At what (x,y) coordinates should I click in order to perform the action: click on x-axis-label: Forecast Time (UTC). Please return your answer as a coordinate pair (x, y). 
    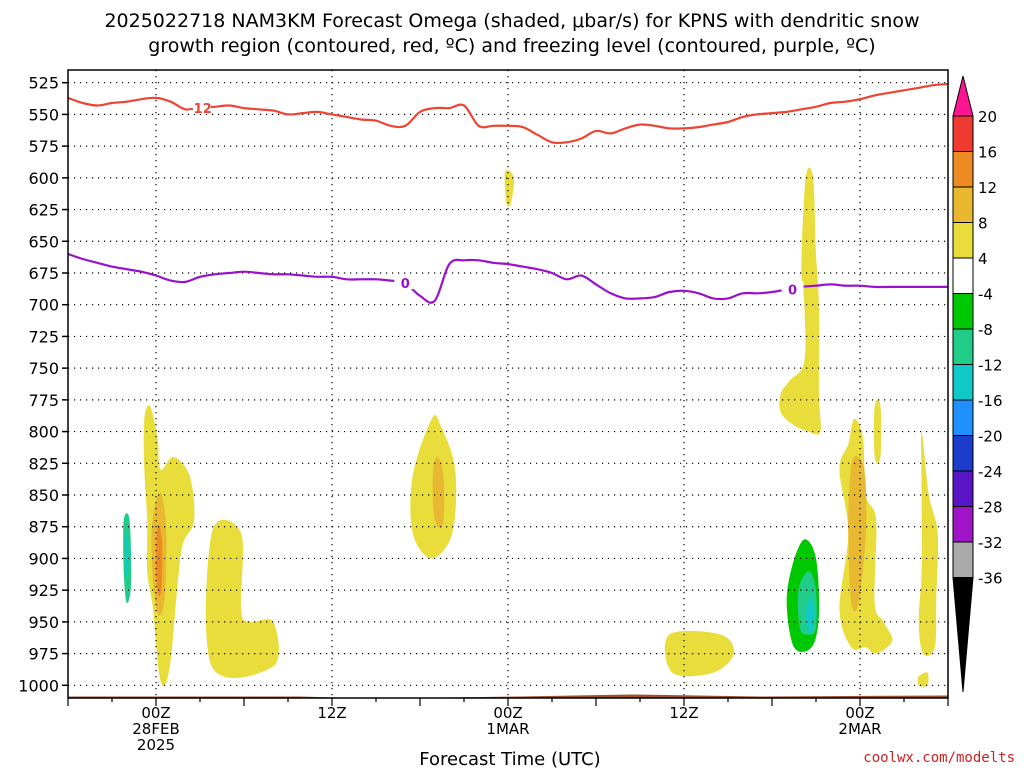
    Looking at the image, I should click on (509, 758).